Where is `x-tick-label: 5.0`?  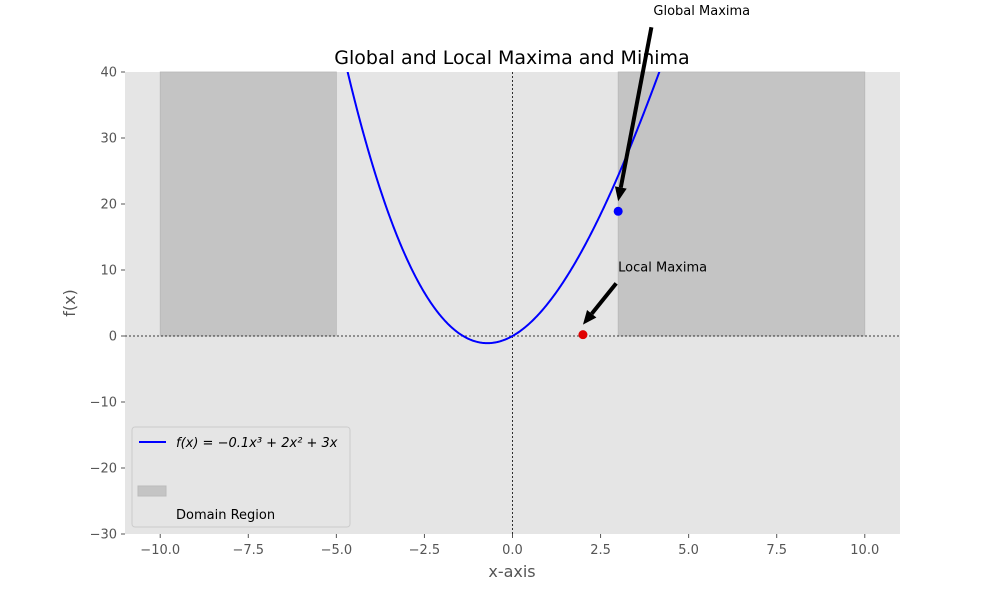 x-tick-label: 5.0 is located at coordinates (688, 550).